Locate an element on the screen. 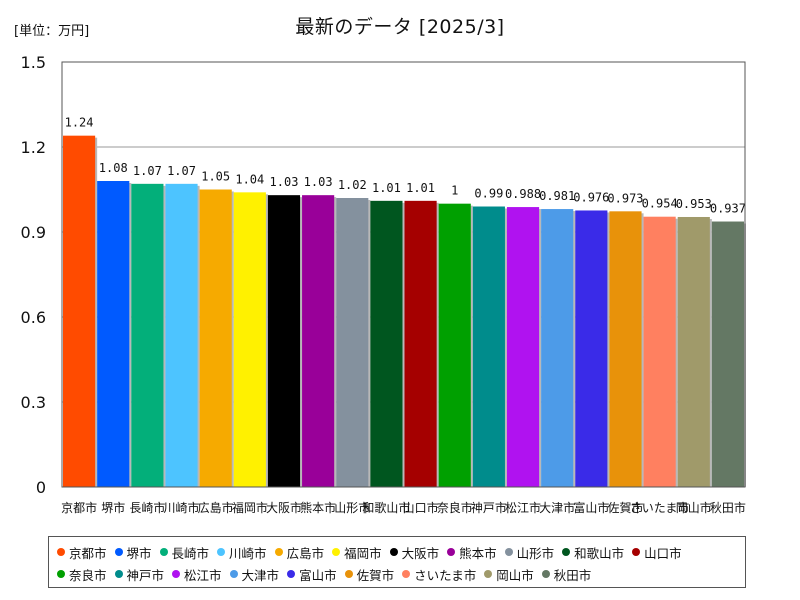 This screenshot has width=800, height=600. legend-item: 佐賀市 is located at coordinates (369, 574).